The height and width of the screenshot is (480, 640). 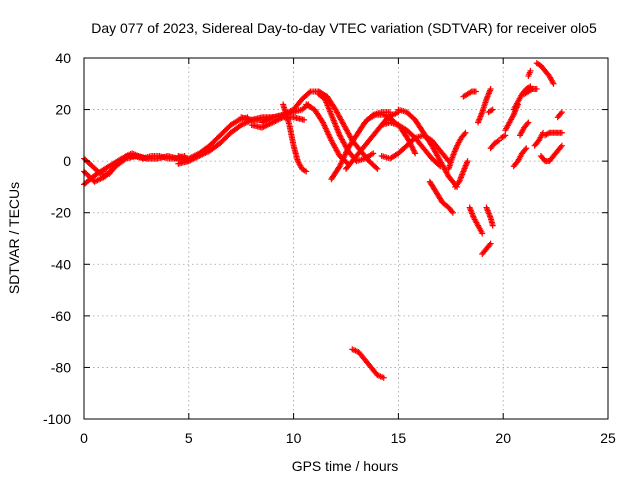 What do you see at coordinates (503, 438) in the screenshot?
I see `x-tick-label: 20` at bounding box center [503, 438].